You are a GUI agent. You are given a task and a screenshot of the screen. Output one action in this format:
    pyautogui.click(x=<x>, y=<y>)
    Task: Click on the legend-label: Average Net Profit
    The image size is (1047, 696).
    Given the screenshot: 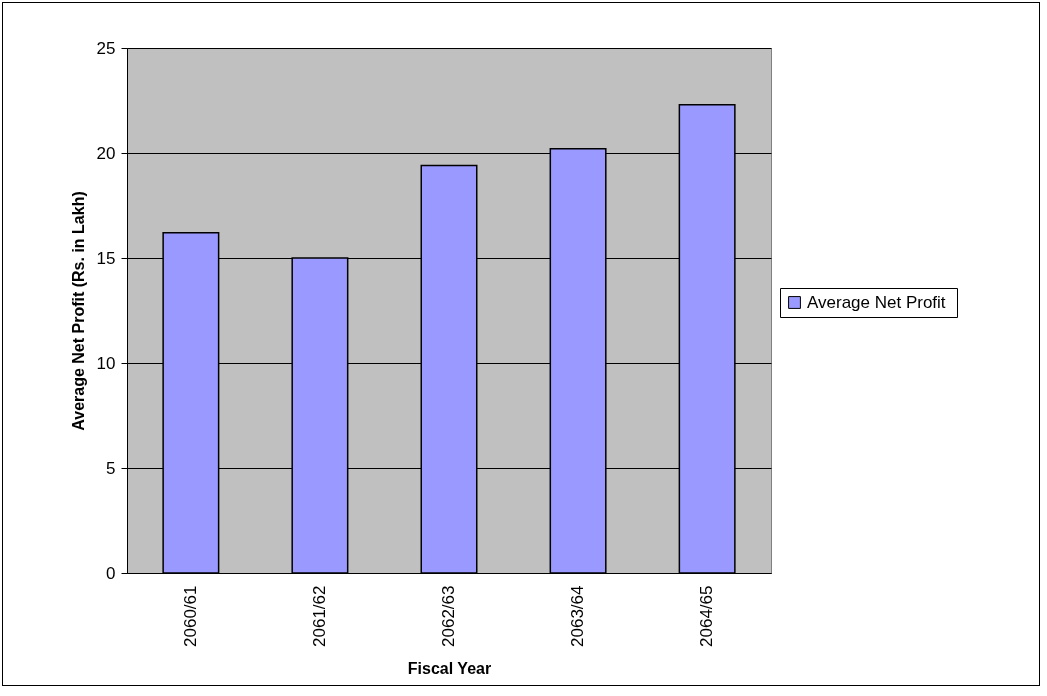 What is the action you would take?
    pyautogui.click(x=876, y=302)
    